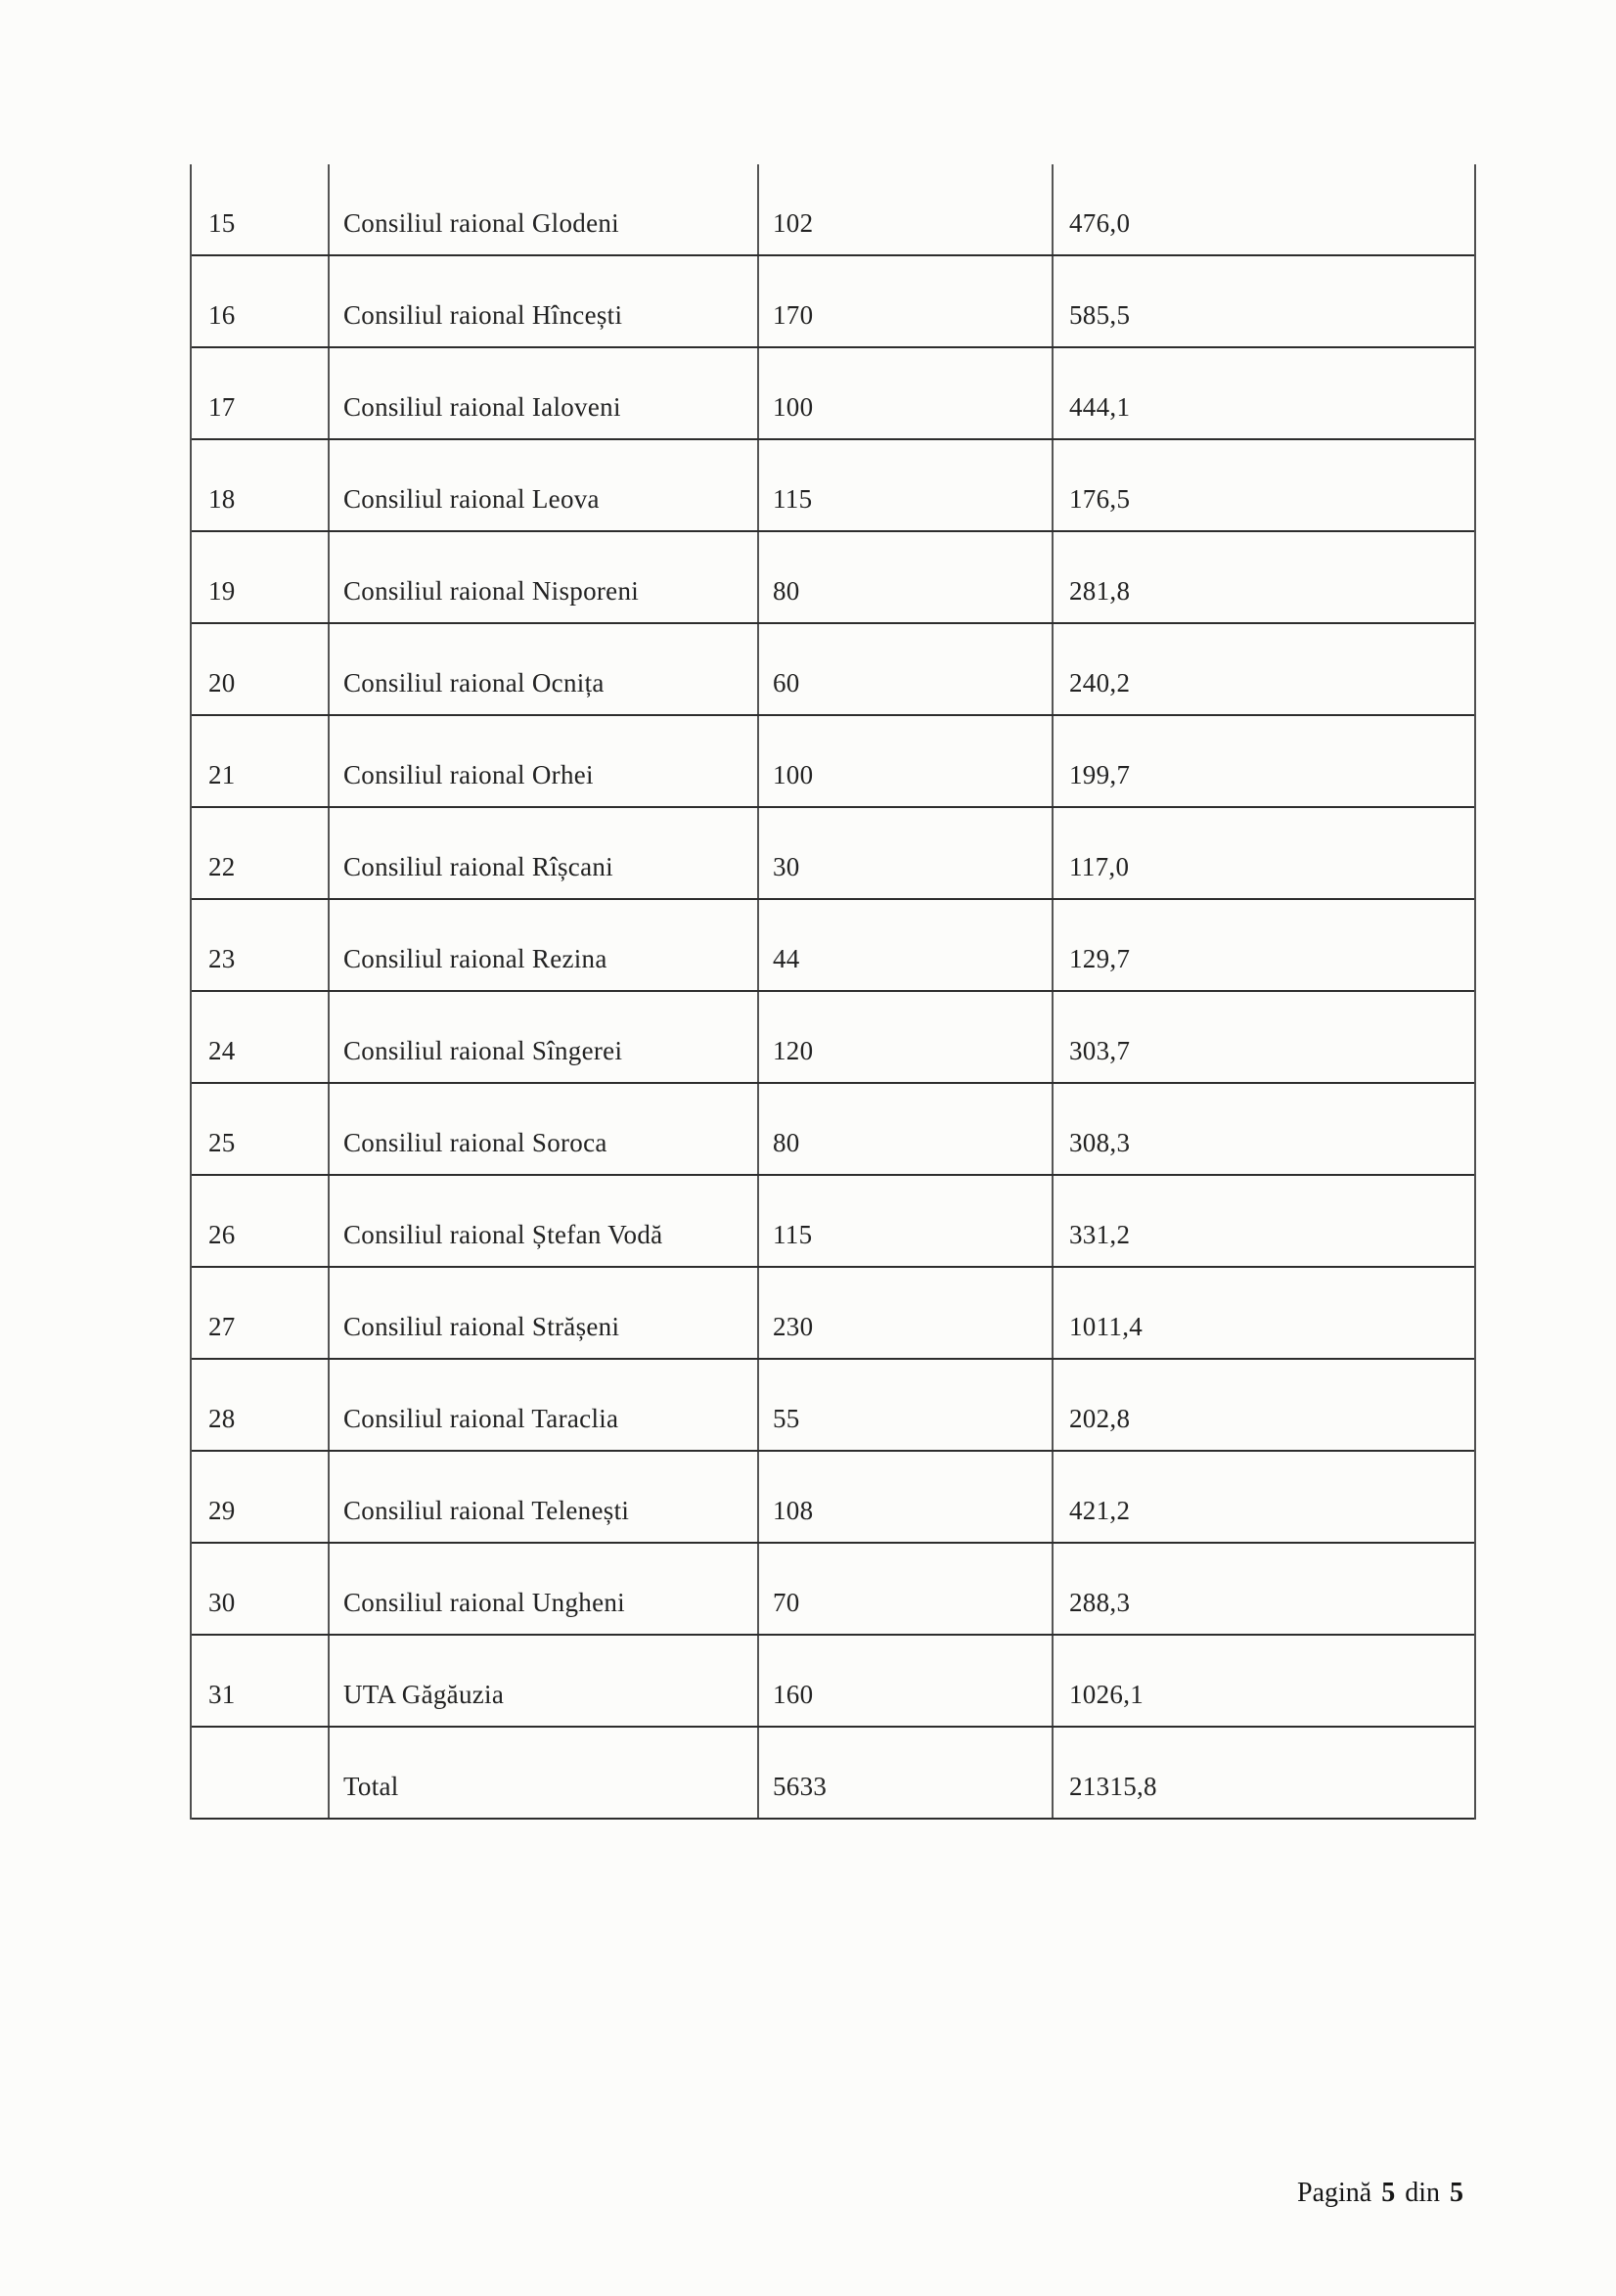 The image size is (1616, 2296). What do you see at coordinates (1380, 2193) in the screenshot?
I see `page-footer: Pagină 5 din 5` at bounding box center [1380, 2193].